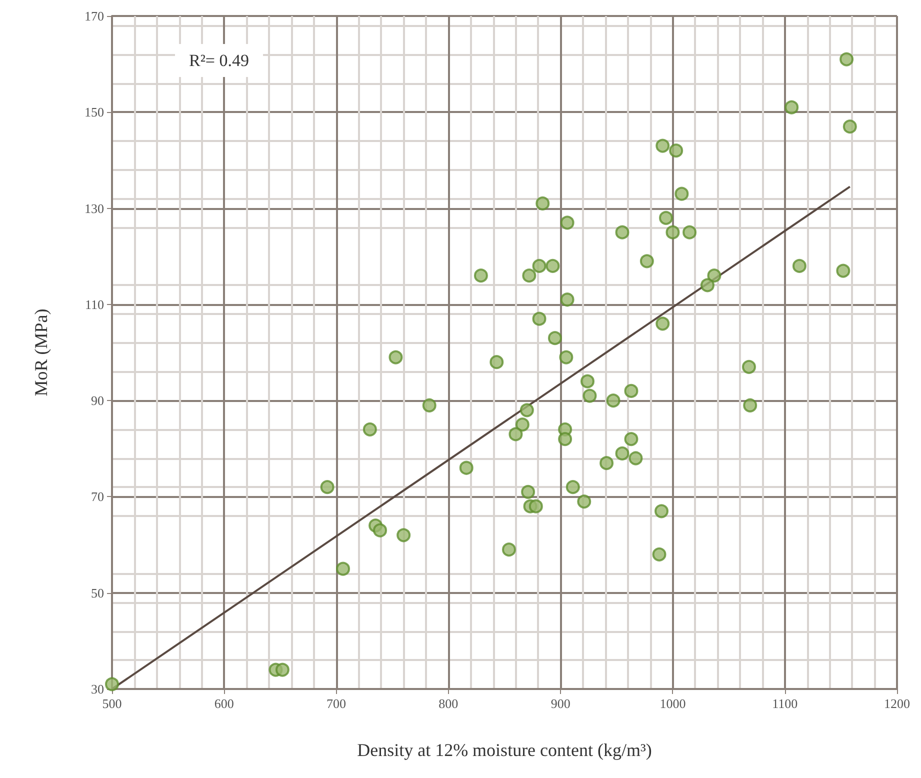 This screenshot has height=778, width=921. Describe the element at coordinates (97, 400) in the screenshot. I see `y-tick-label: 90` at that location.